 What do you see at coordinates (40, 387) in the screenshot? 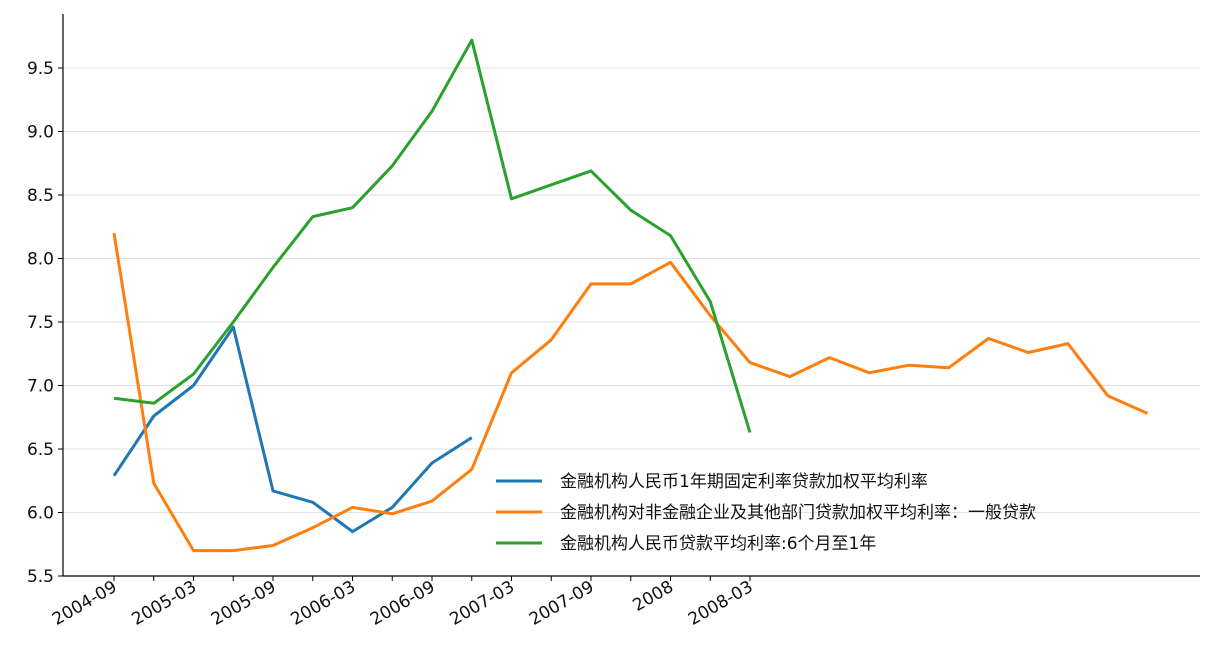
I see `y-tick-label: 7.0` at bounding box center [40, 387].